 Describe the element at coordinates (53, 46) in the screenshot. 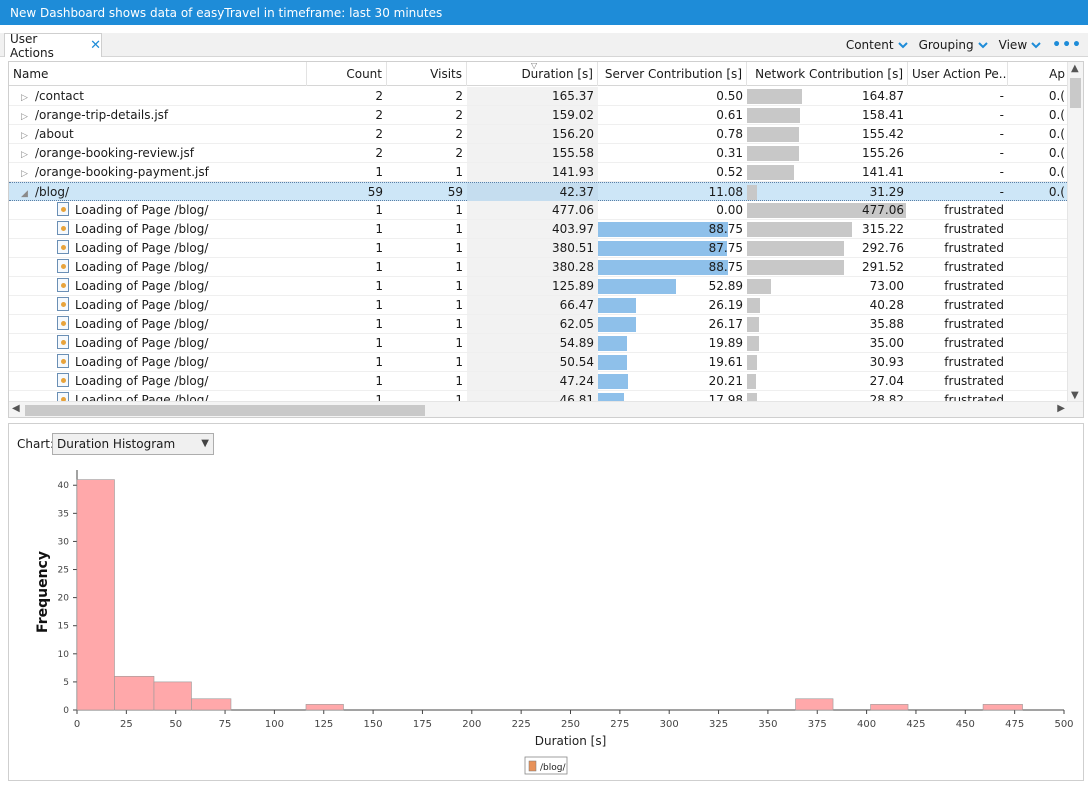

I see `tab-user-actions: User Actions ✕` at that location.